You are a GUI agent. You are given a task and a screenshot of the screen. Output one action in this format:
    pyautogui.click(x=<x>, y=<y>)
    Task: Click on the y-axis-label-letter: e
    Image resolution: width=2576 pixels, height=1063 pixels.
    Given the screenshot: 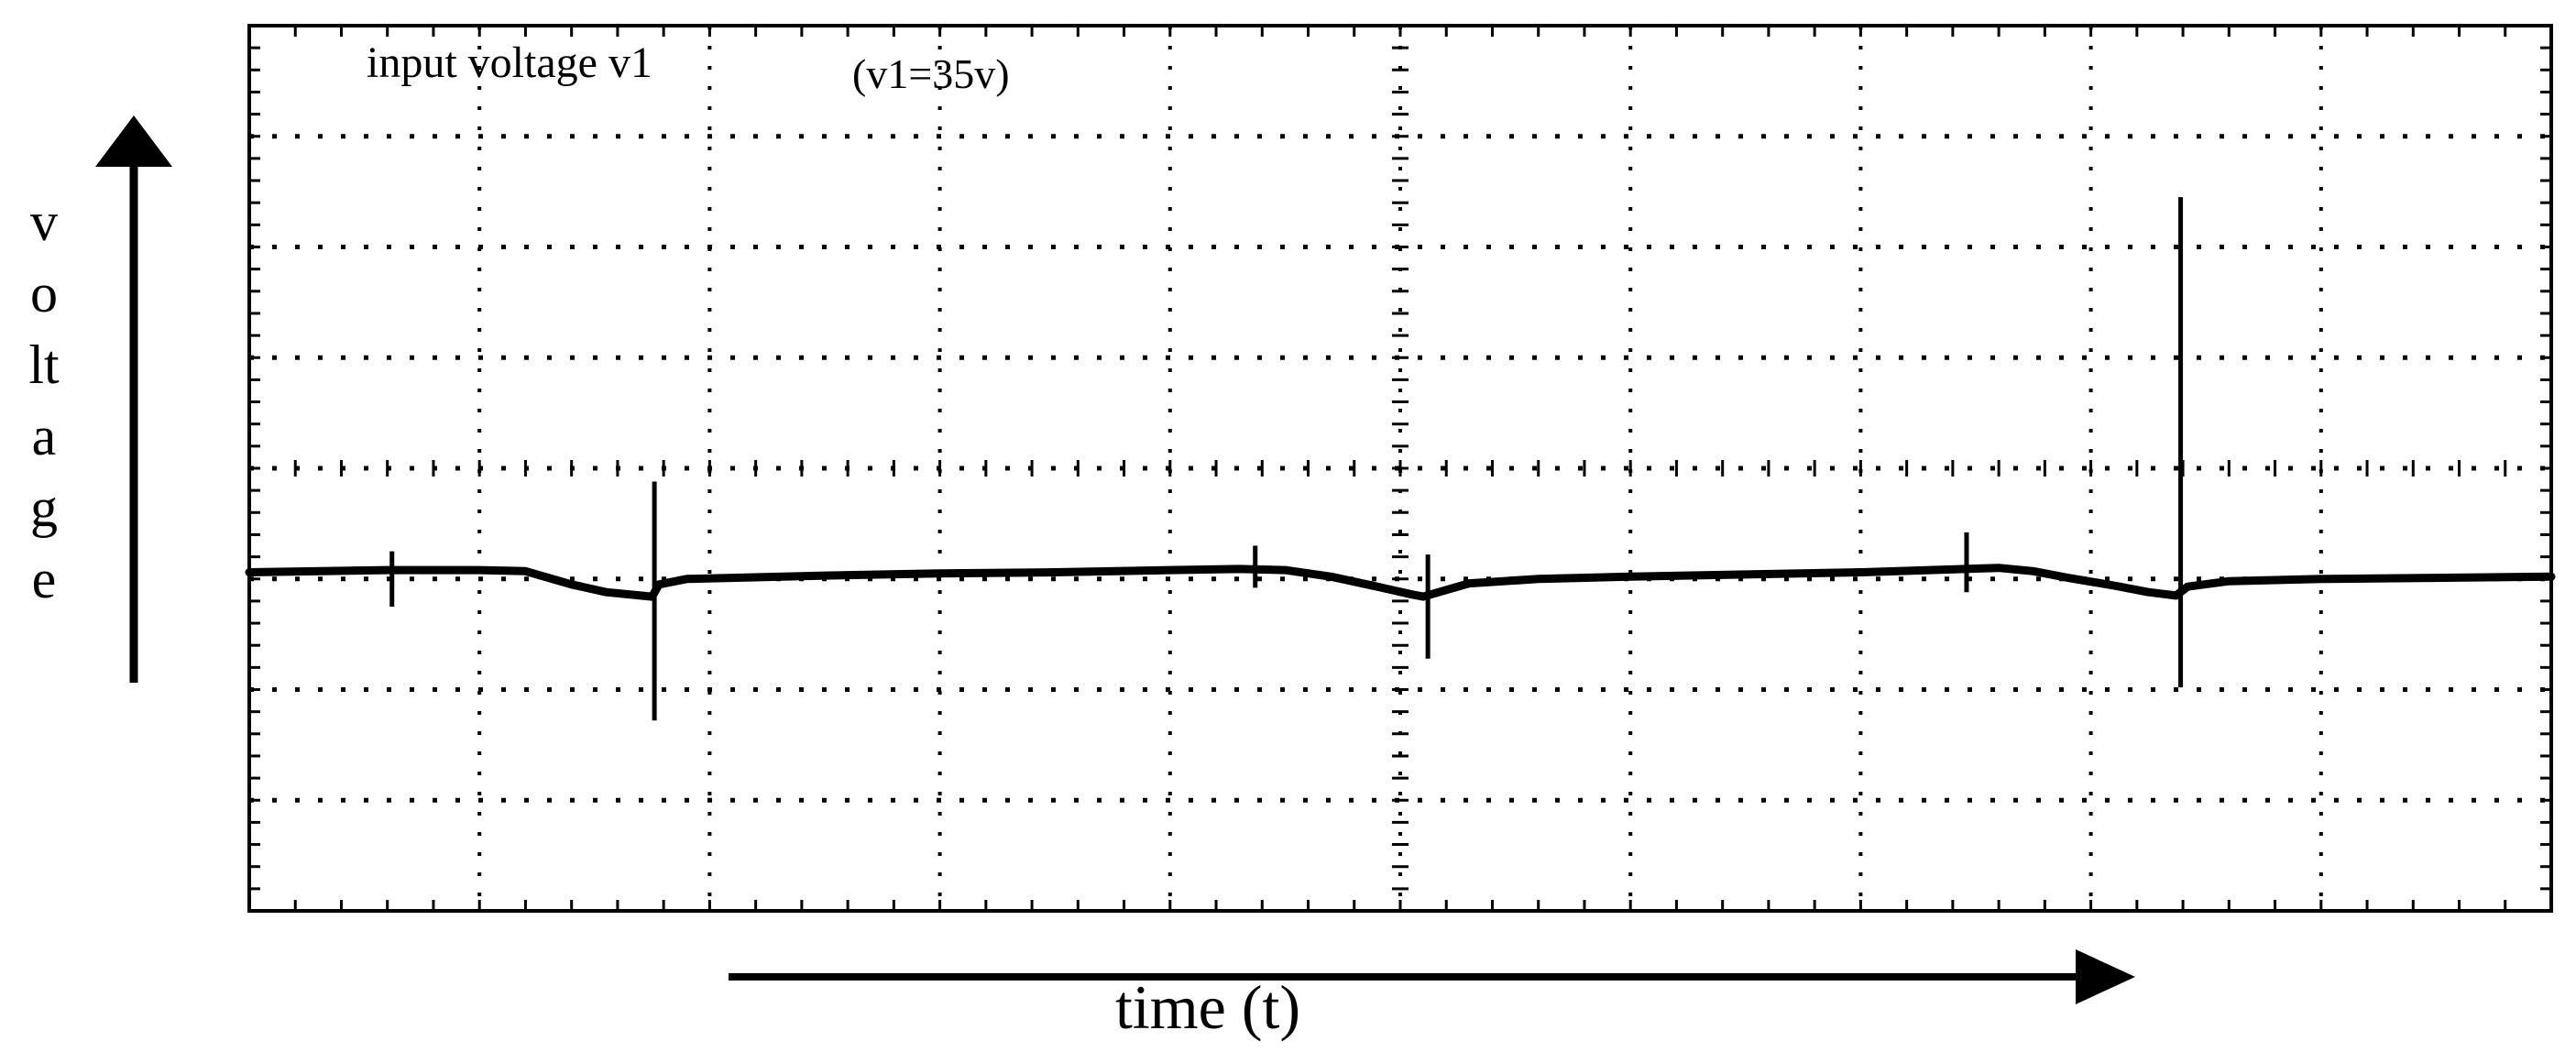 What is the action you would take?
    pyautogui.click(x=44, y=579)
    